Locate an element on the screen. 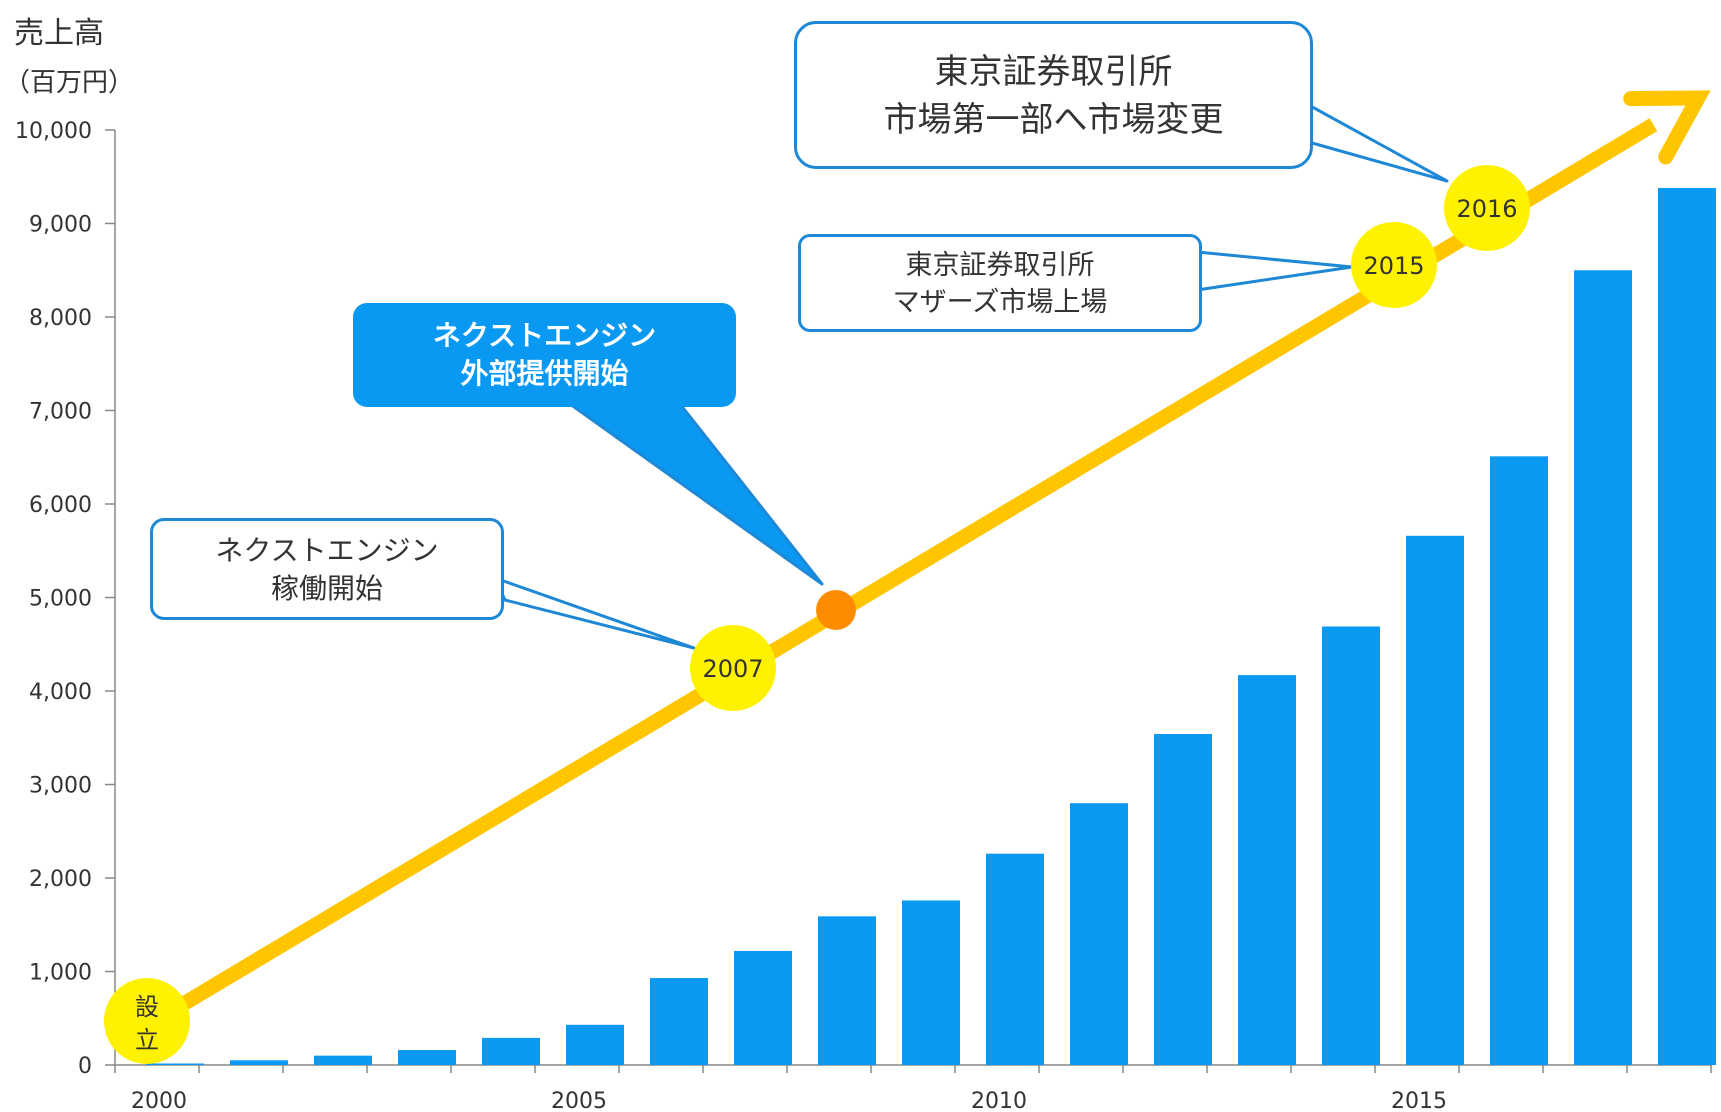 This screenshot has height=1112, width=1721. callout-engine-external-line1: ネクストエンジン is located at coordinates (544, 335).